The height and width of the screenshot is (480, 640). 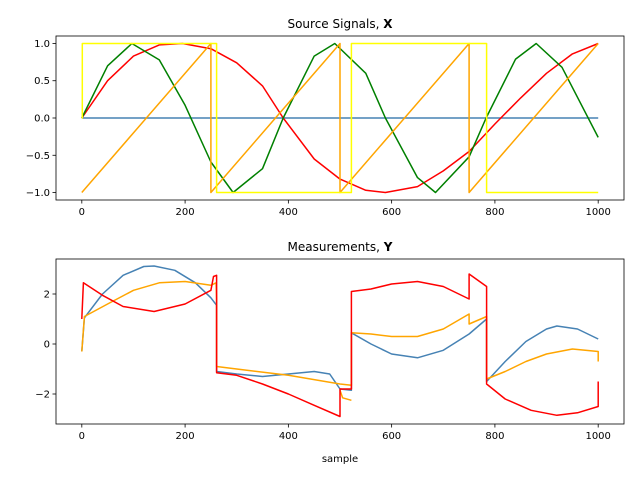 I want to click on measurements-xlabel: sample, so click(x=340, y=459).